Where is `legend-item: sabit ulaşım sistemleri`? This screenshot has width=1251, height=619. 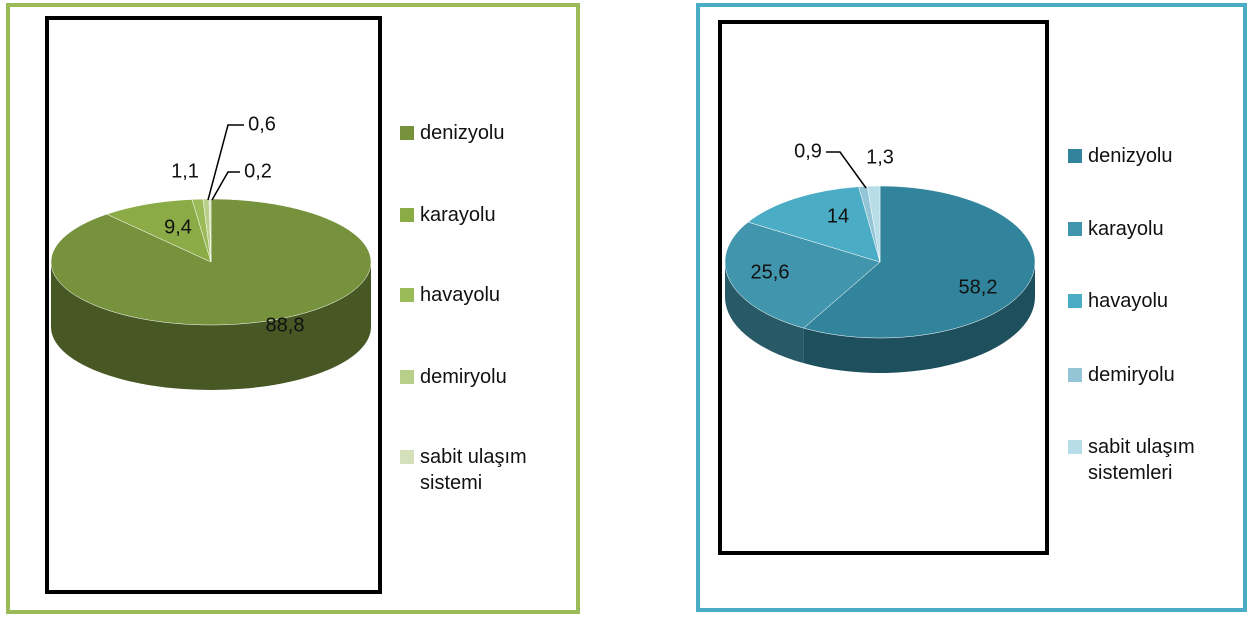
legend-item: sabit ulaşım sistemleri is located at coordinates (1153, 460).